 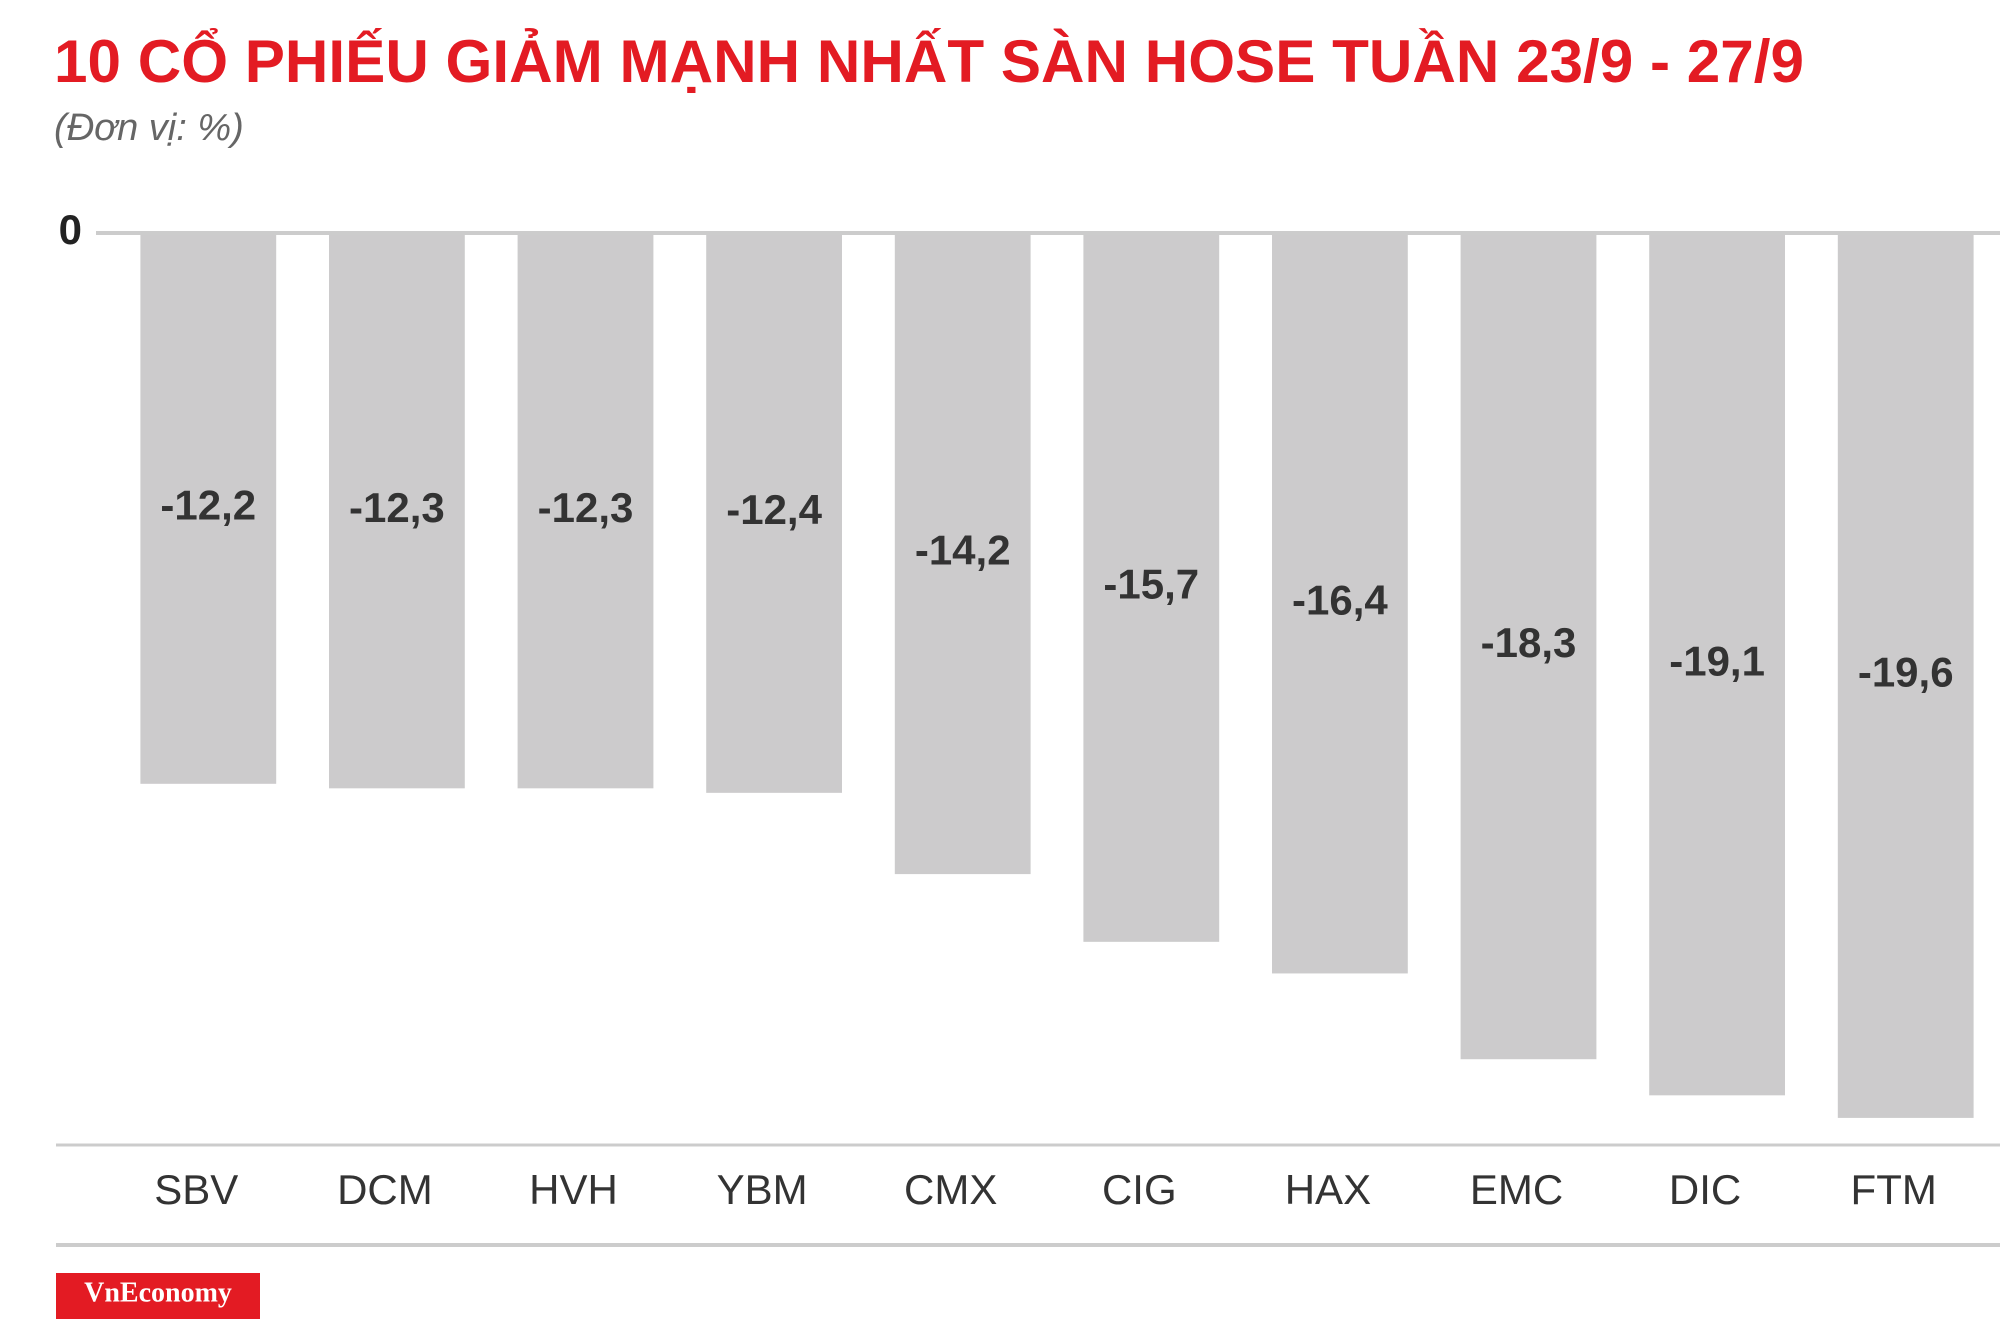 I want to click on value-label: -16,4, so click(x=1340, y=599).